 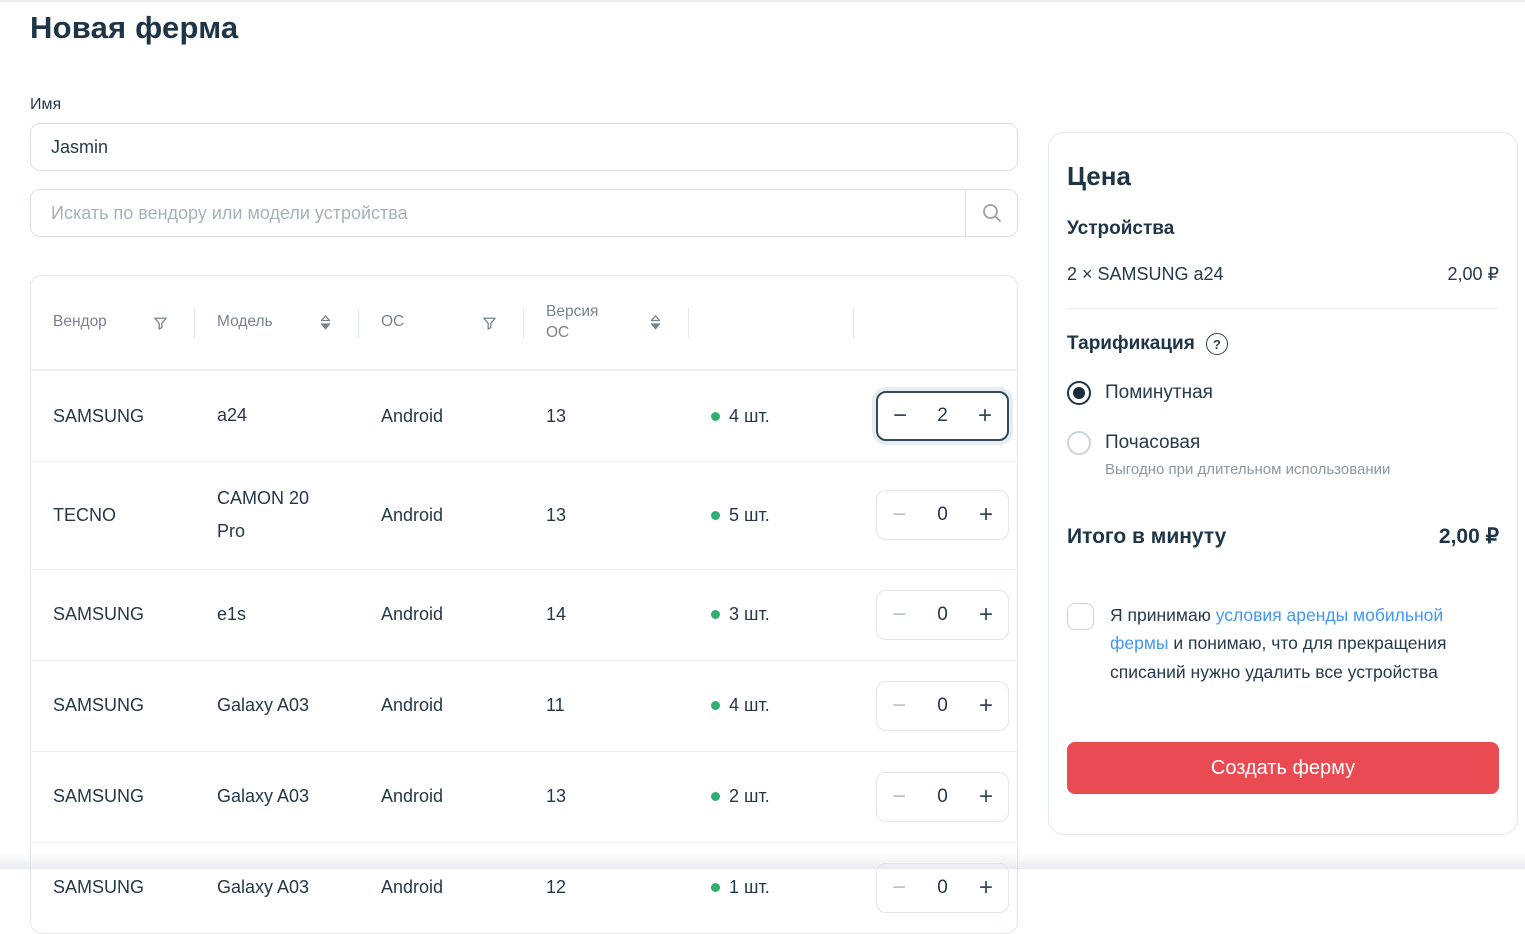 What do you see at coordinates (232, 415) in the screenshot?
I see `model-cell: a24` at bounding box center [232, 415].